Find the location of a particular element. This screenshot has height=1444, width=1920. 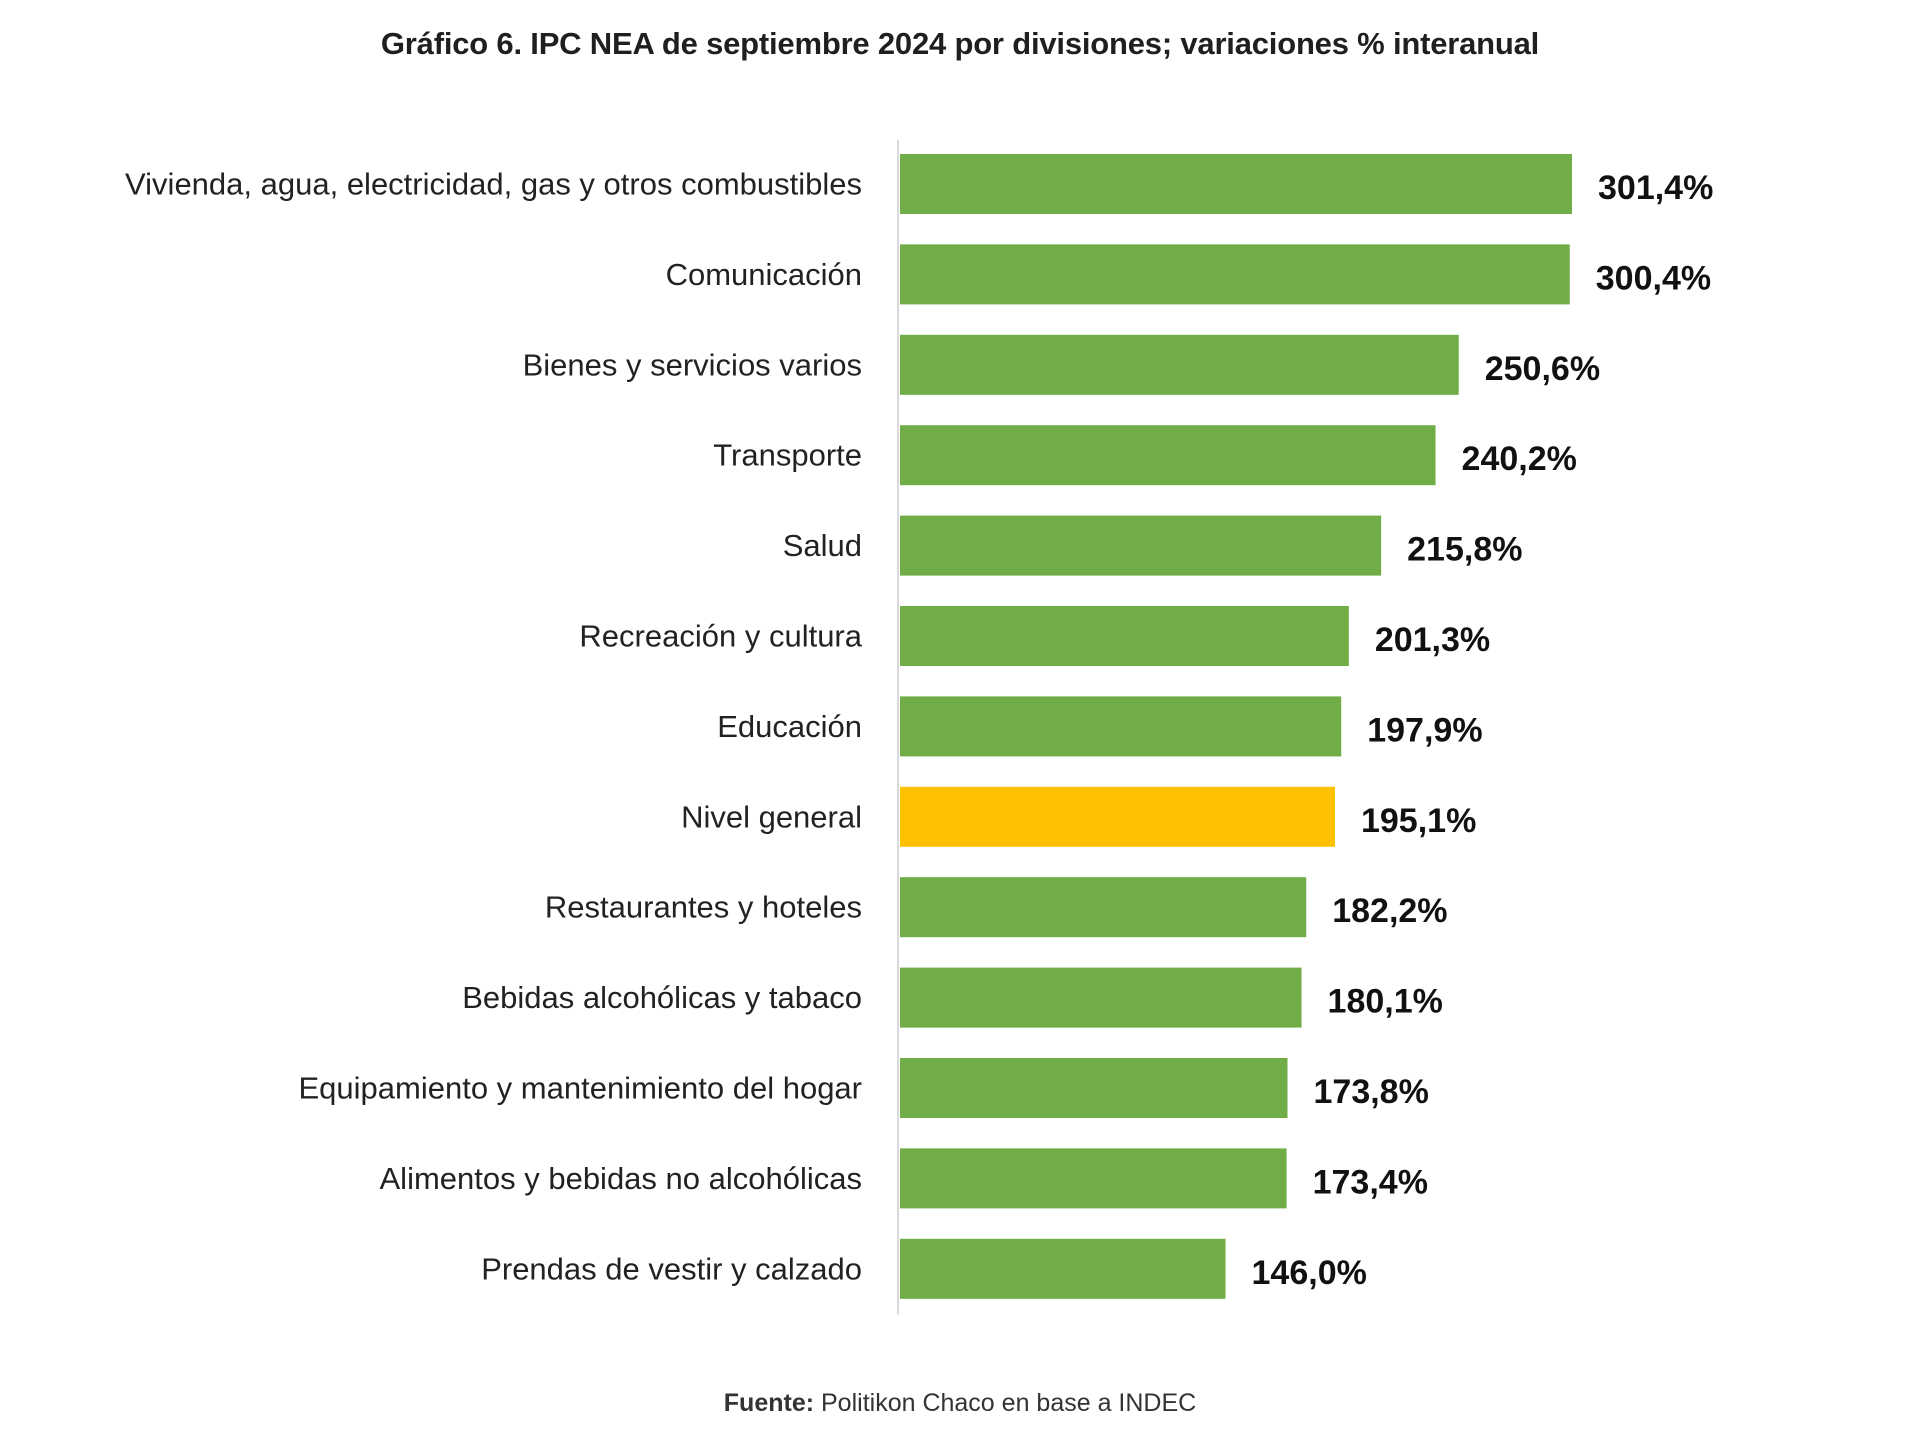

data-label: 173,8% is located at coordinates (1371, 1092).